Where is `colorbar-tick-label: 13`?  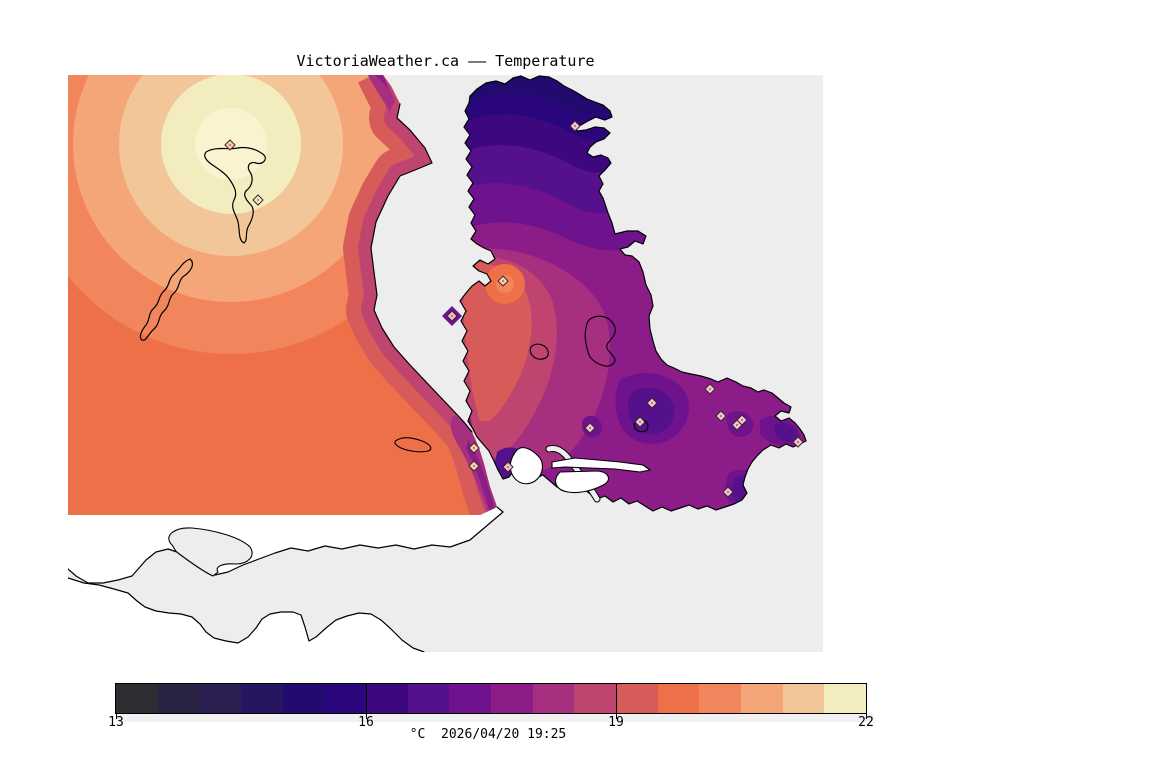 colorbar-tick-label: 13 is located at coordinates (116, 722).